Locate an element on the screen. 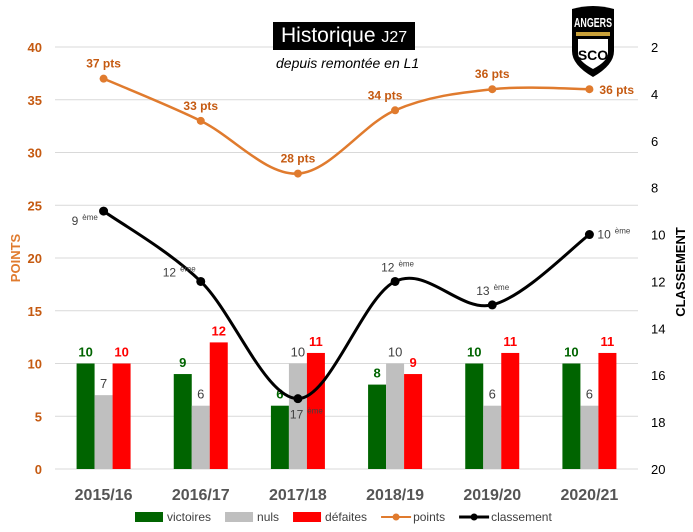 Image resolution: width=693 pixels, height=532 pixels. angers-logo-icon: ANGERS SCO is located at coordinates (593, 41).